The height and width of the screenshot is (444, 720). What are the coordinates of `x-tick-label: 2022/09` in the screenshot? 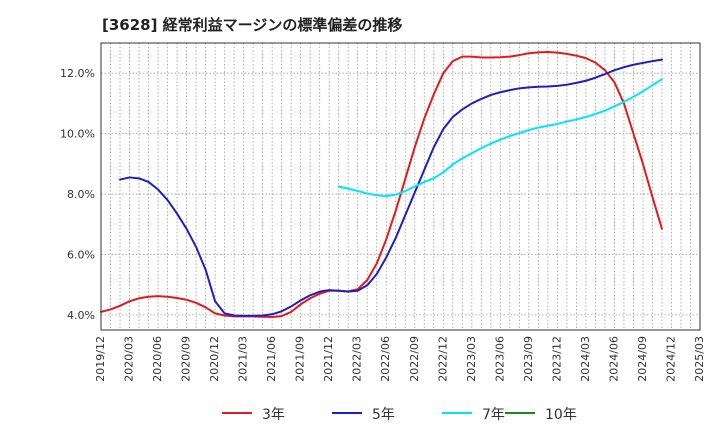 It's located at (414, 359).